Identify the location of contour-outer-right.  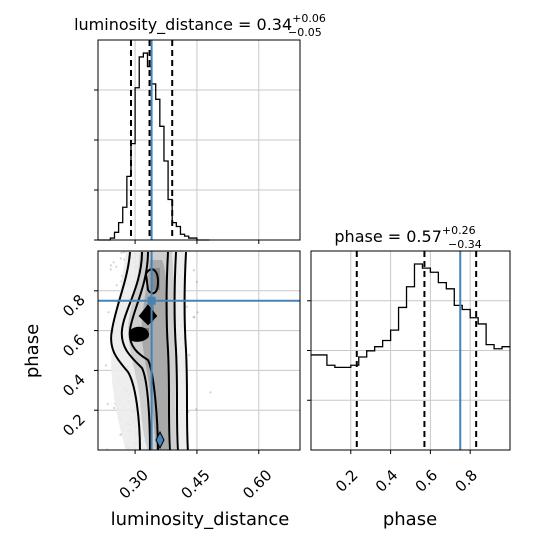
(186, 350).